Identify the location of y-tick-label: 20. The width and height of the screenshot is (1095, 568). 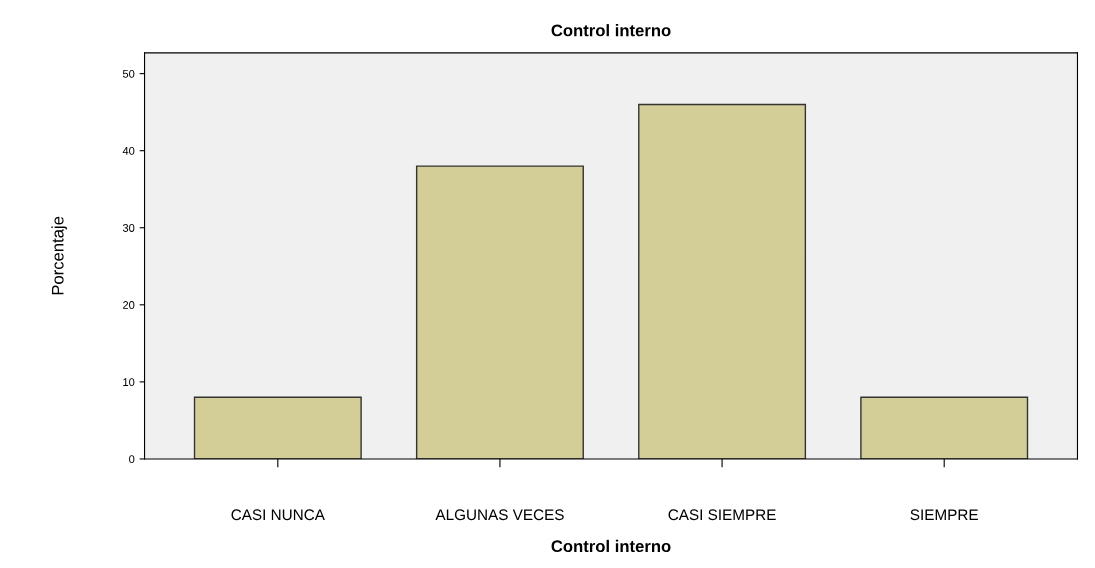
(129, 305).